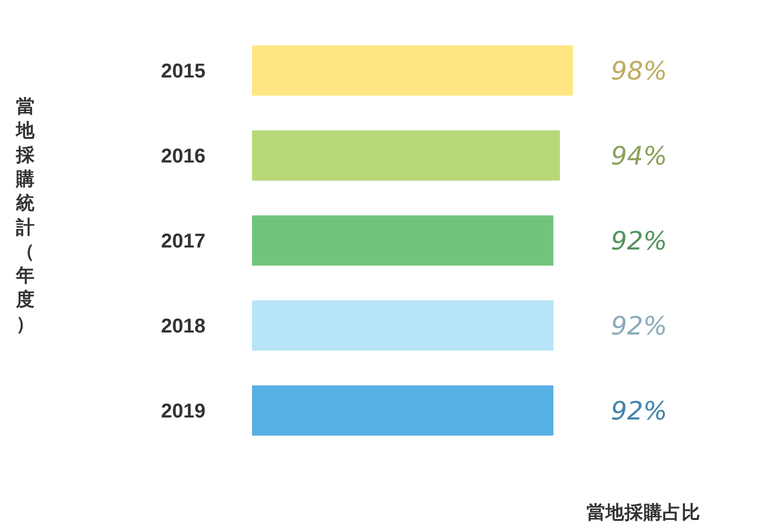 This screenshot has width=782, height=530. Describe the element at coordinates (183, 157) in the screenshot. I see `y-tick-label: 2016` at that location.